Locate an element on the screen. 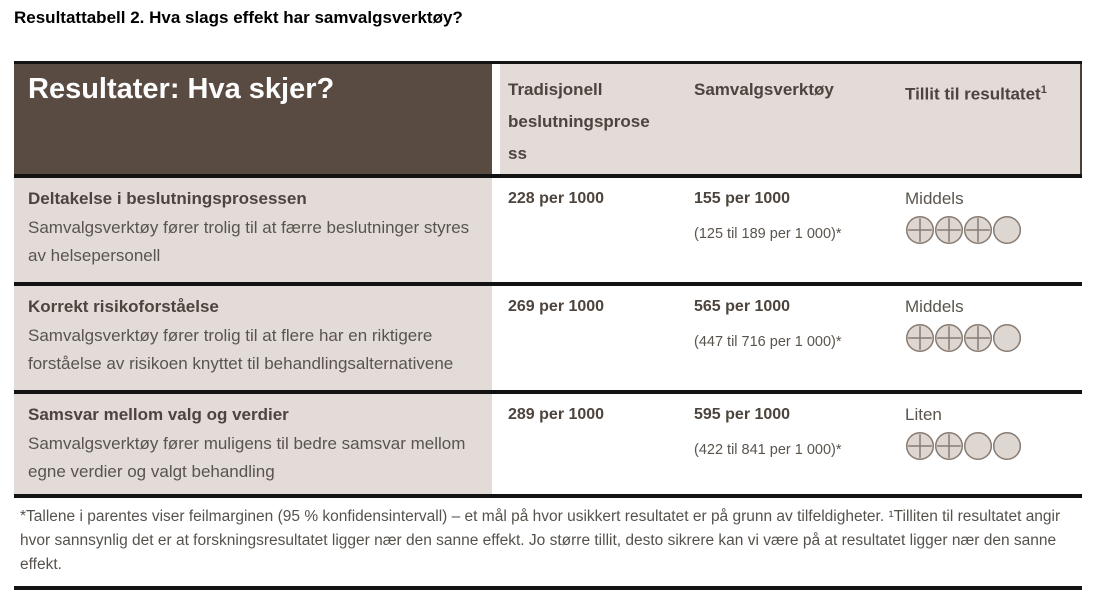 Image resolution: width=1109 pixels, height=590 pixels. outcome-title: Deltakelse i beslutningsprosessen is located at coordinates (167, 198).